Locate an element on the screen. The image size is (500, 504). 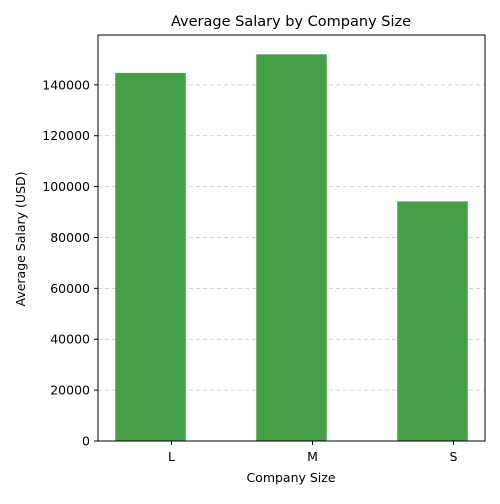
y-tick-label: 0 is located at coordinates (86, 441).